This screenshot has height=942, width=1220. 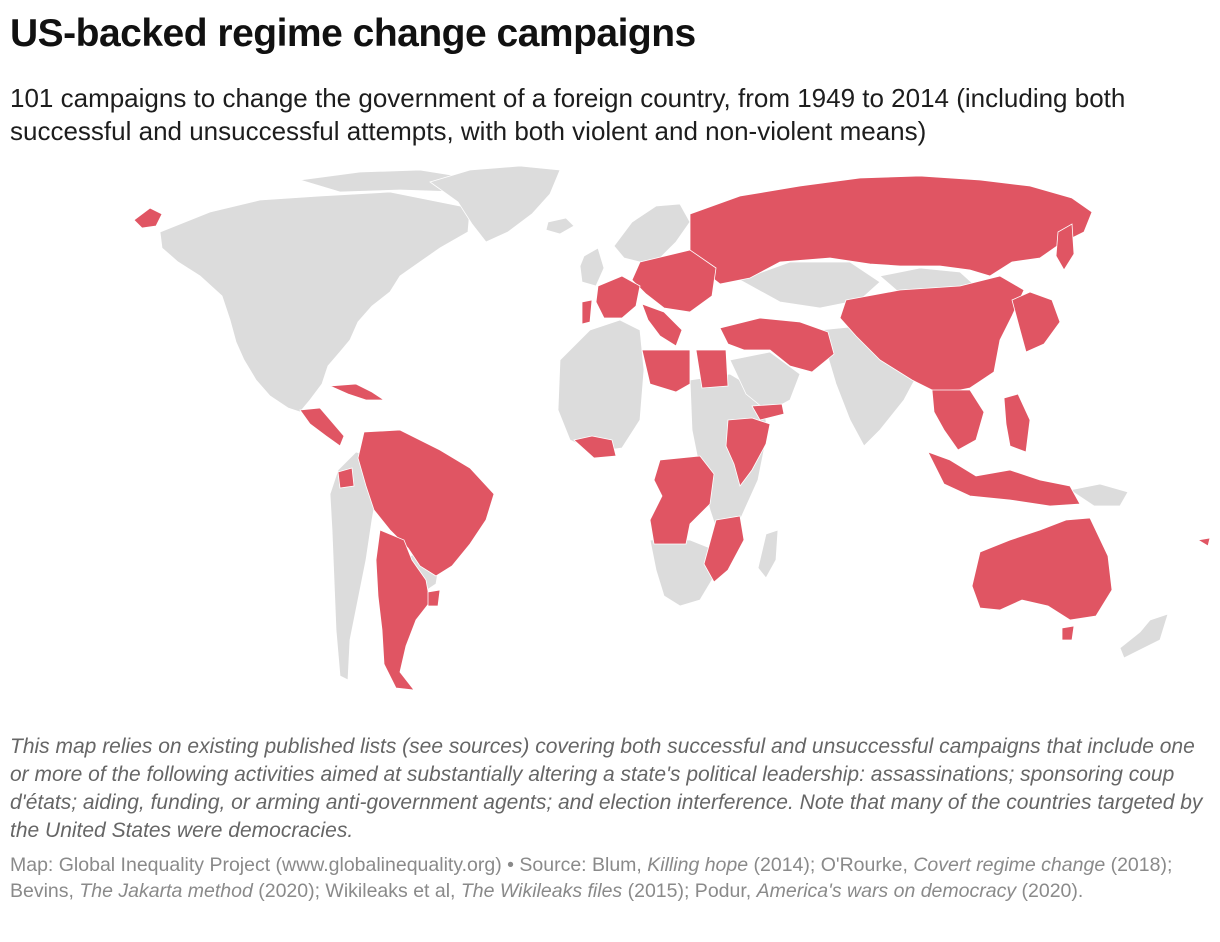 I want to click on arabian-peninsula, so click(x=765, y=382).